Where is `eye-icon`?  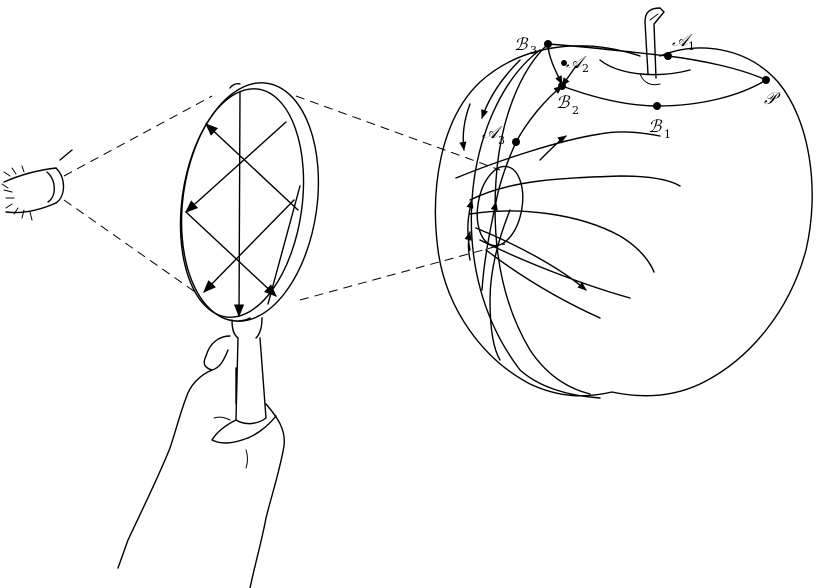
eye-icon is located at coordinates (37, 185).